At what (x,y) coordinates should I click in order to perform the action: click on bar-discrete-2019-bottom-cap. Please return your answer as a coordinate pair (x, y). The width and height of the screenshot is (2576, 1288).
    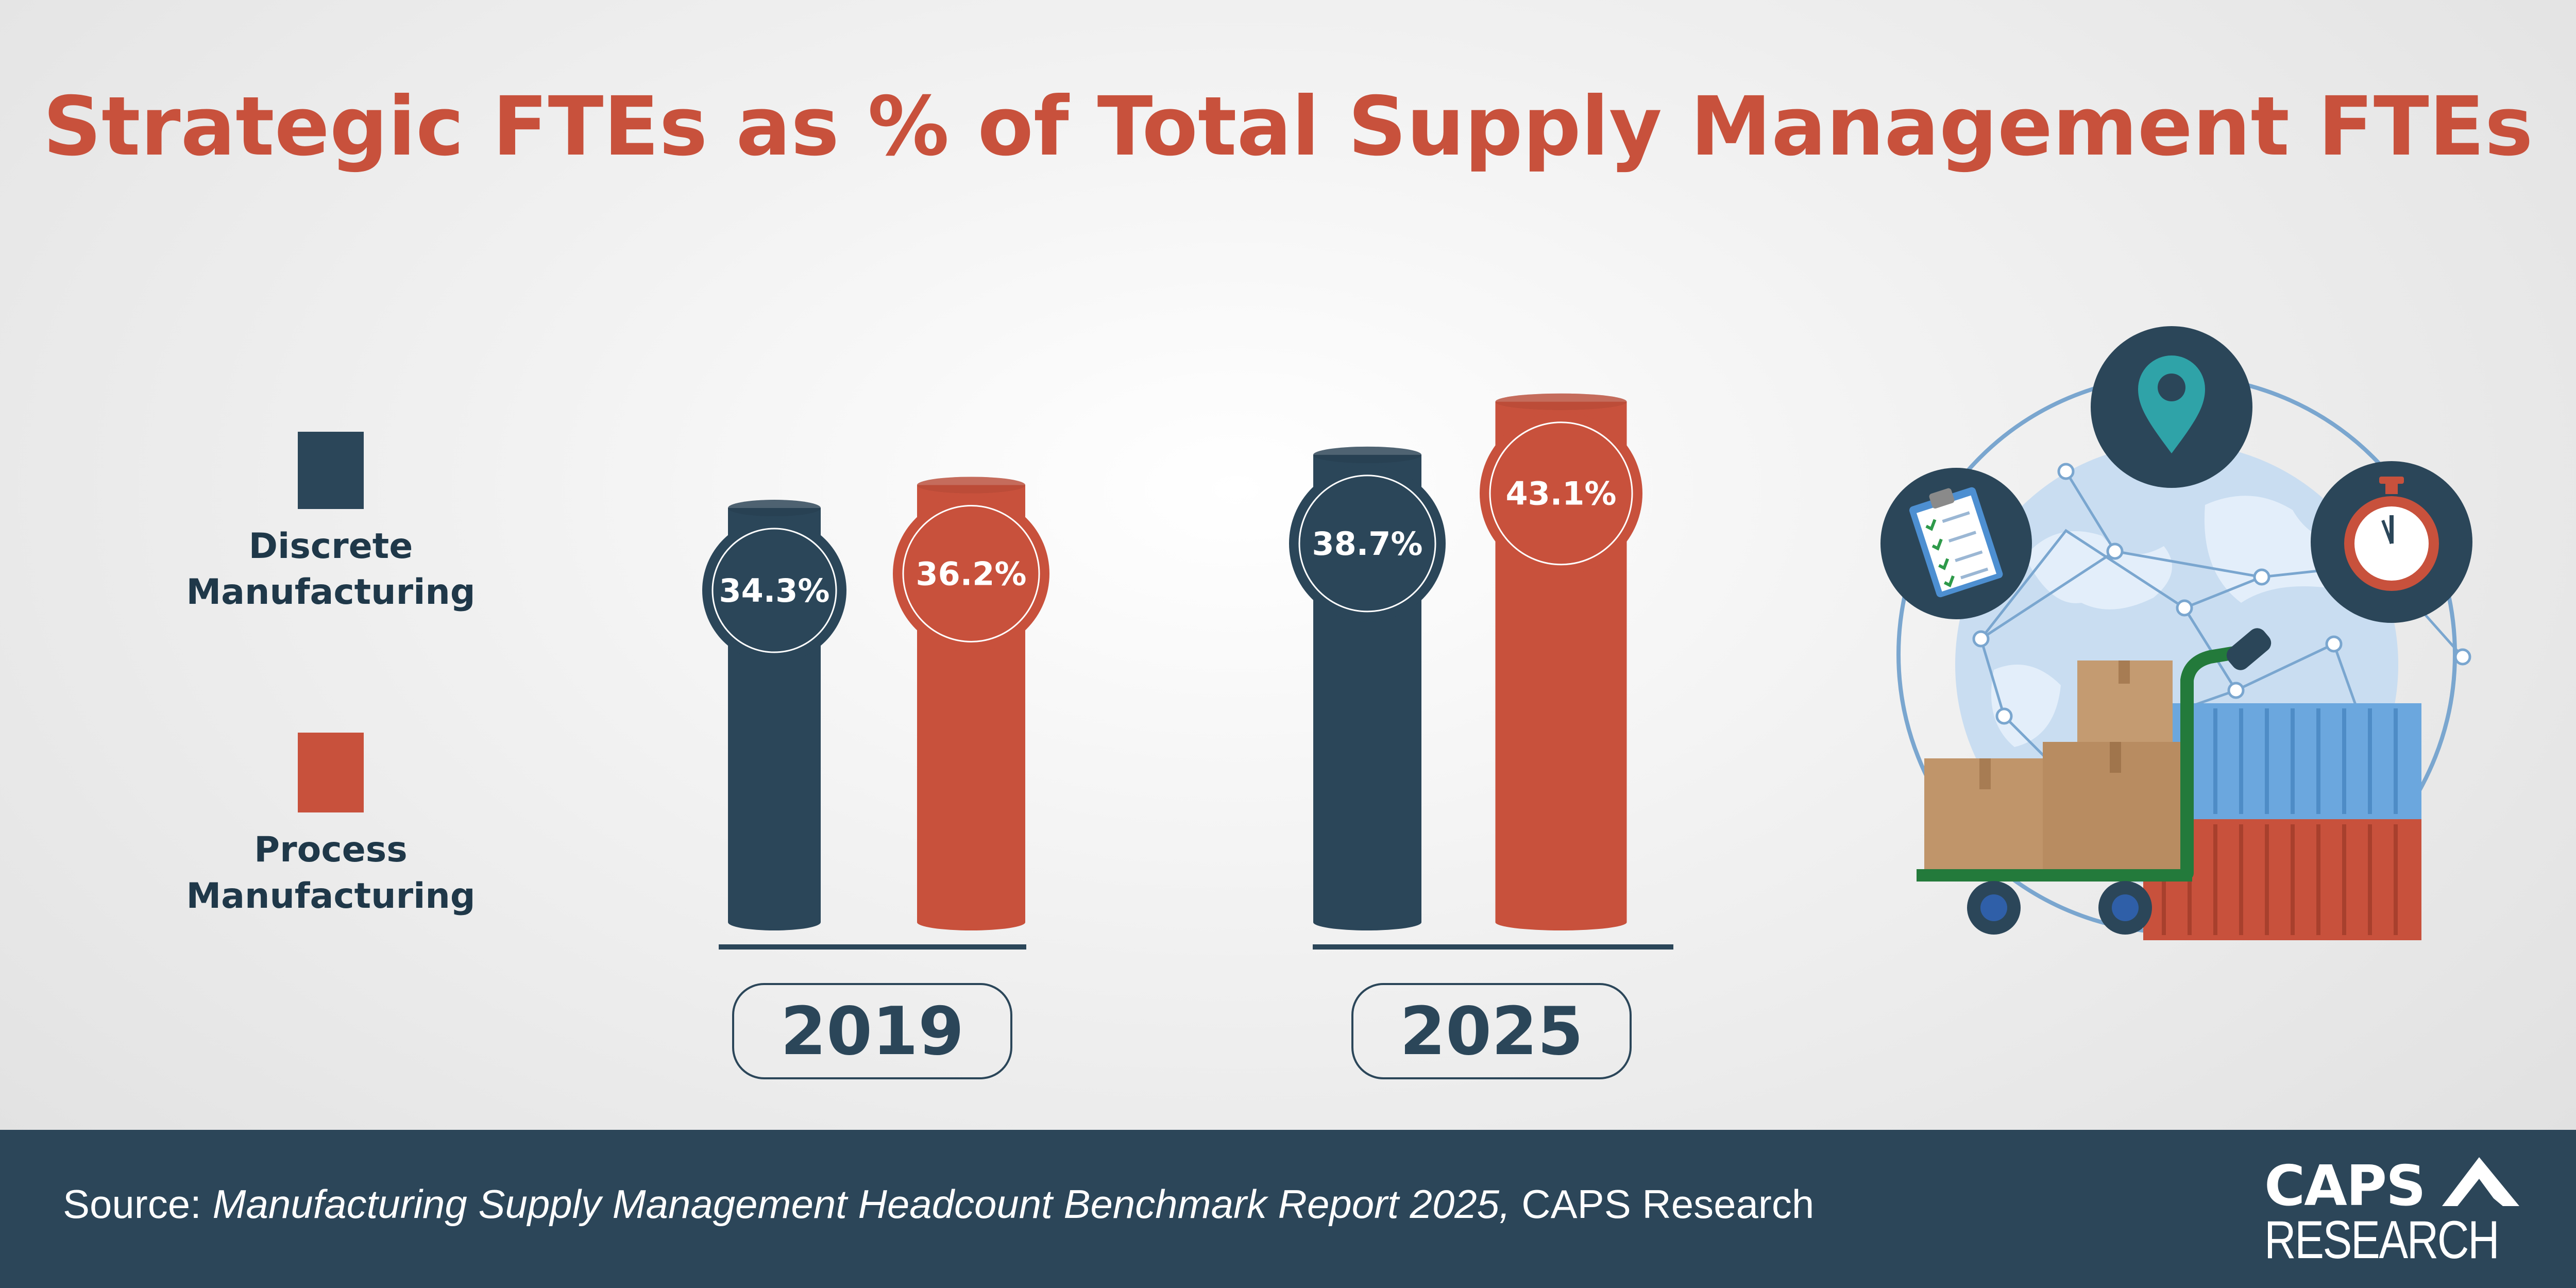
    Looking at the image, I should click on (774, 922).